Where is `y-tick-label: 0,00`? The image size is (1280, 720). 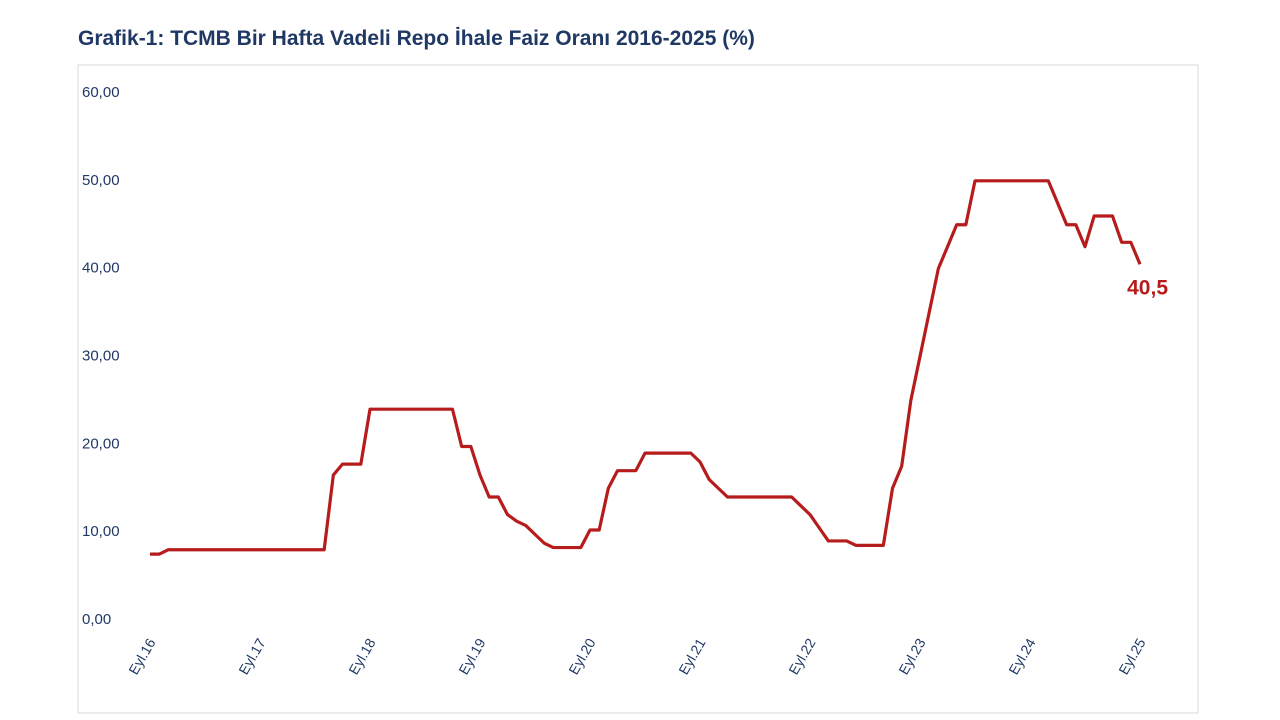
y-tick-label: 0,00 is located at coordinates (96, 619).